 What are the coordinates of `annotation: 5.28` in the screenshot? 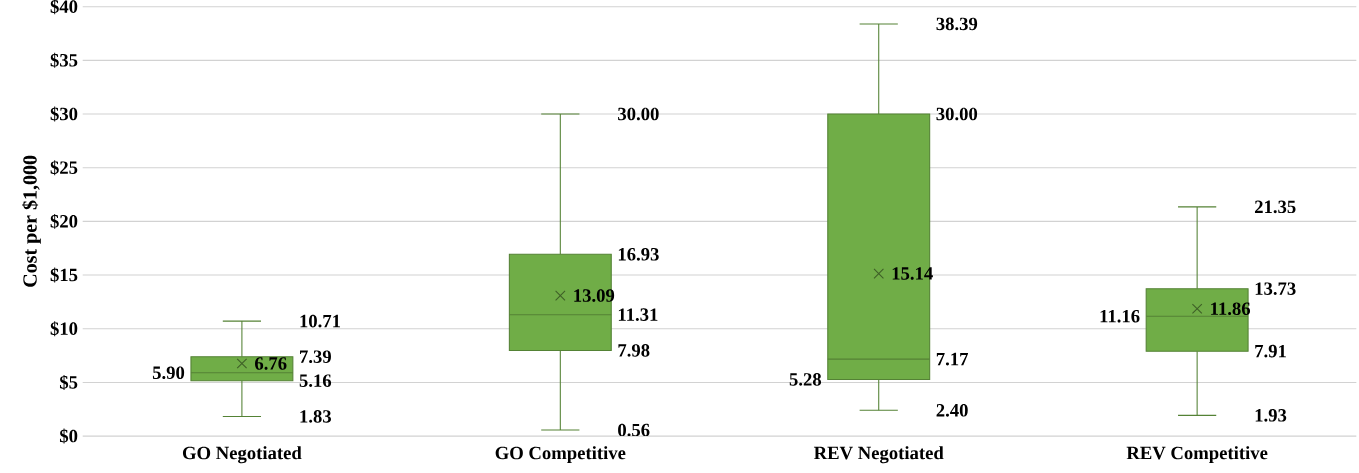 It's located at (805, 379).